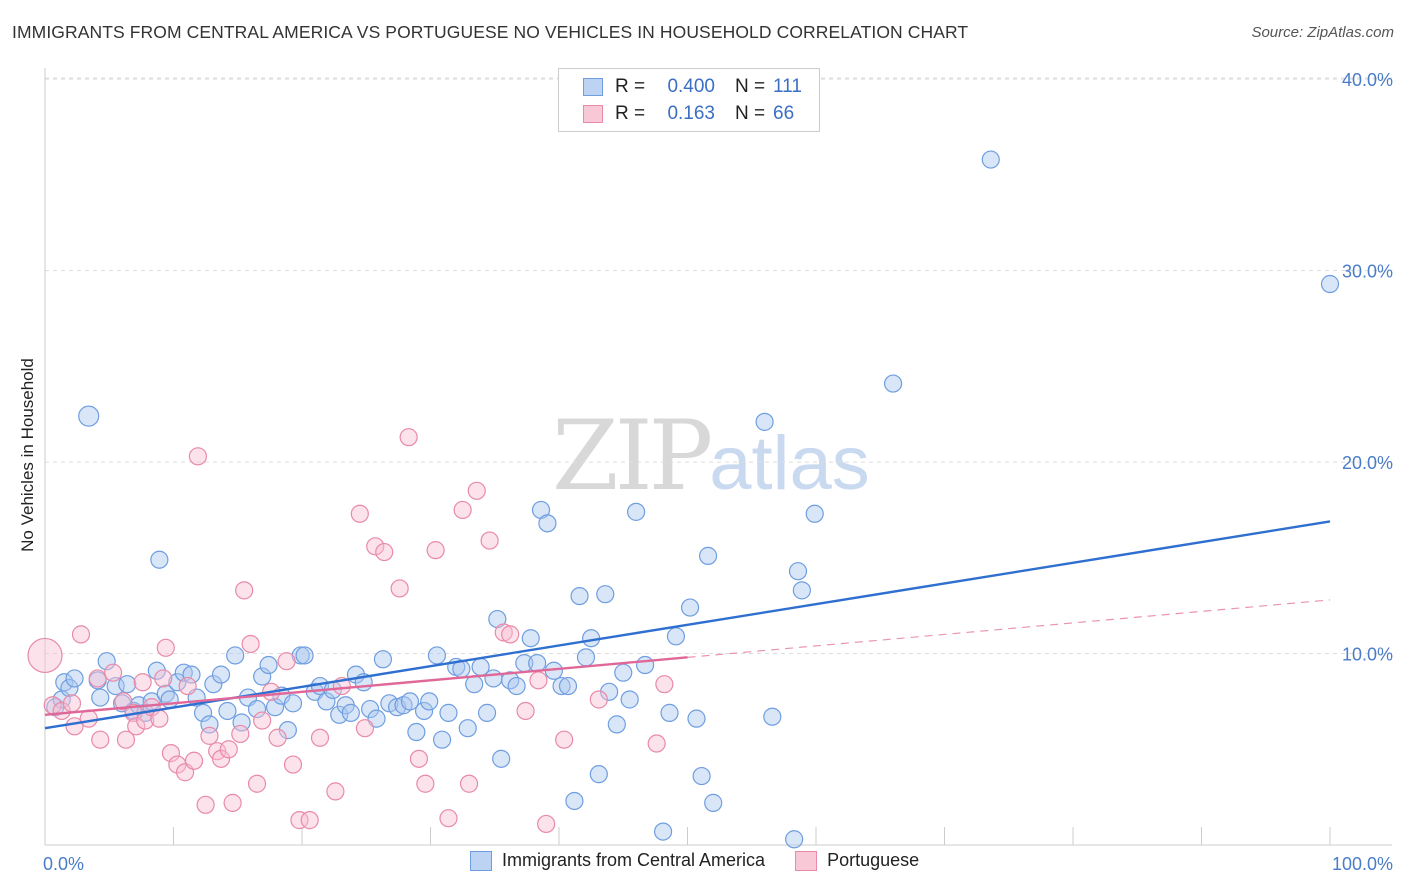 The height and width of the screenshot is (892, 1406). Describe the element at coordinates (787, 86) in the screenshot. I see `legend-n-value: 111` at that location.